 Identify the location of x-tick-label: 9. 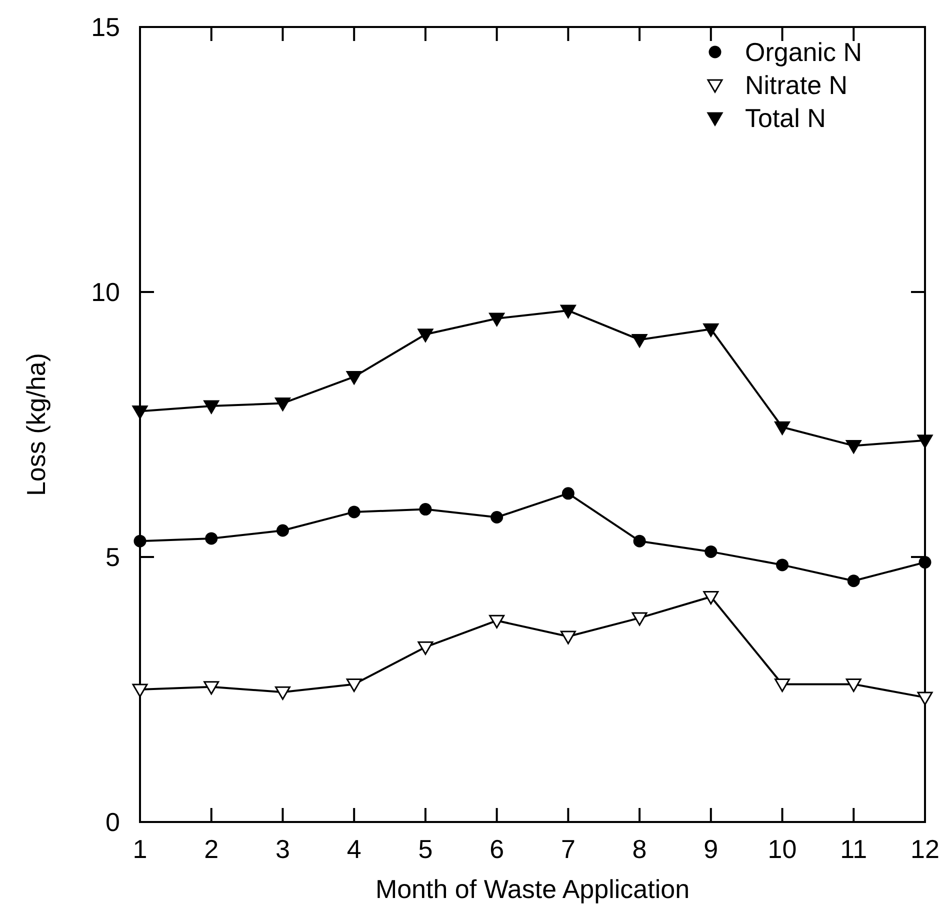
(711, 849).